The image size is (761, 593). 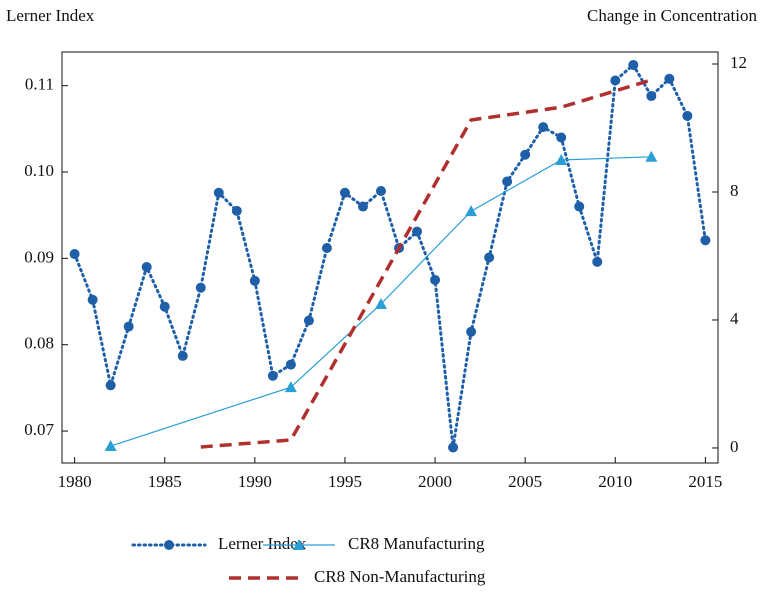 What do you see at coordinates (416, 543) in the screenshot?
I see `legend-label: CR8 Manufacturing` at bounding box center [416, 543].